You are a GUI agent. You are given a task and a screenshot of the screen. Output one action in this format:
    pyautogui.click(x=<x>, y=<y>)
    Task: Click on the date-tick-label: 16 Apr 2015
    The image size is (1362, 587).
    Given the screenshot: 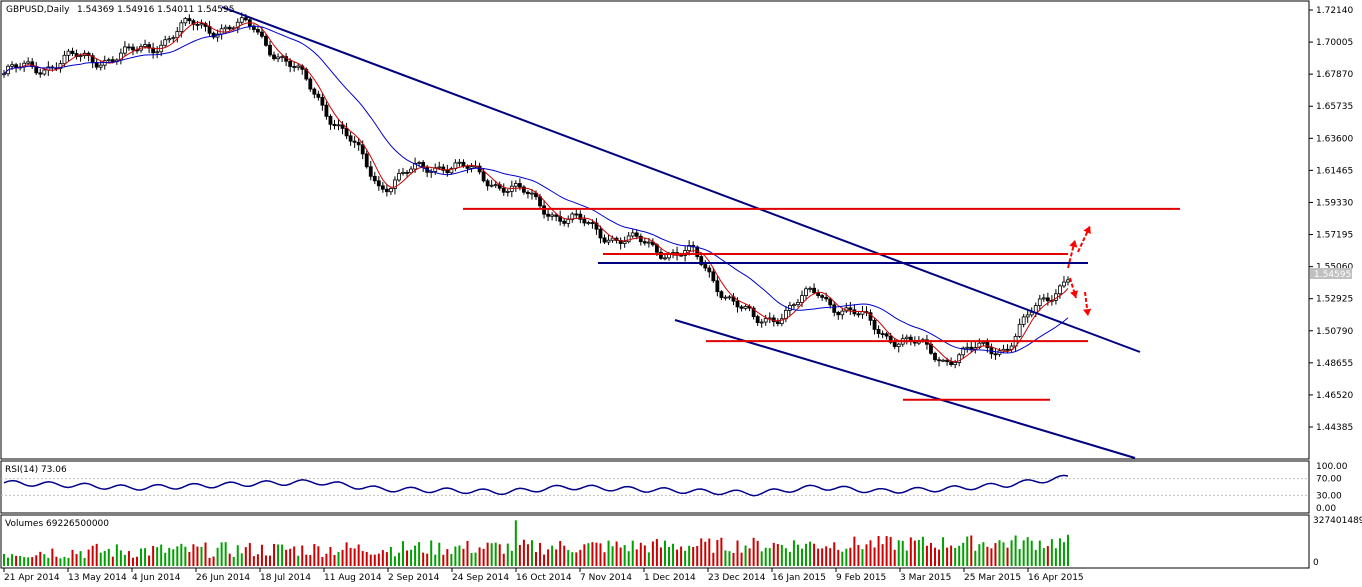 What is the action you would take?
    pyautogui.click(x=1056, y=578)
    